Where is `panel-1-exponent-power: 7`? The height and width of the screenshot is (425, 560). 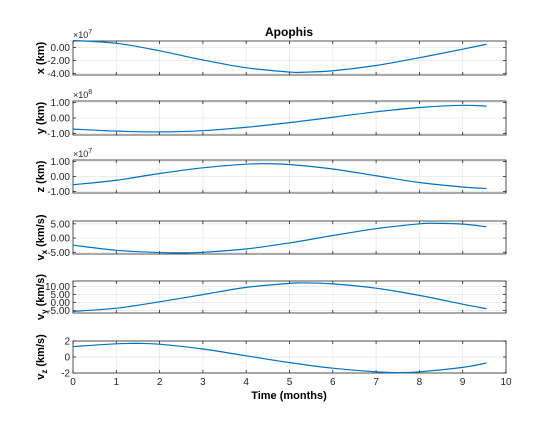
panel-1-exponent-power: 7 is located at coordinates (90, 32).